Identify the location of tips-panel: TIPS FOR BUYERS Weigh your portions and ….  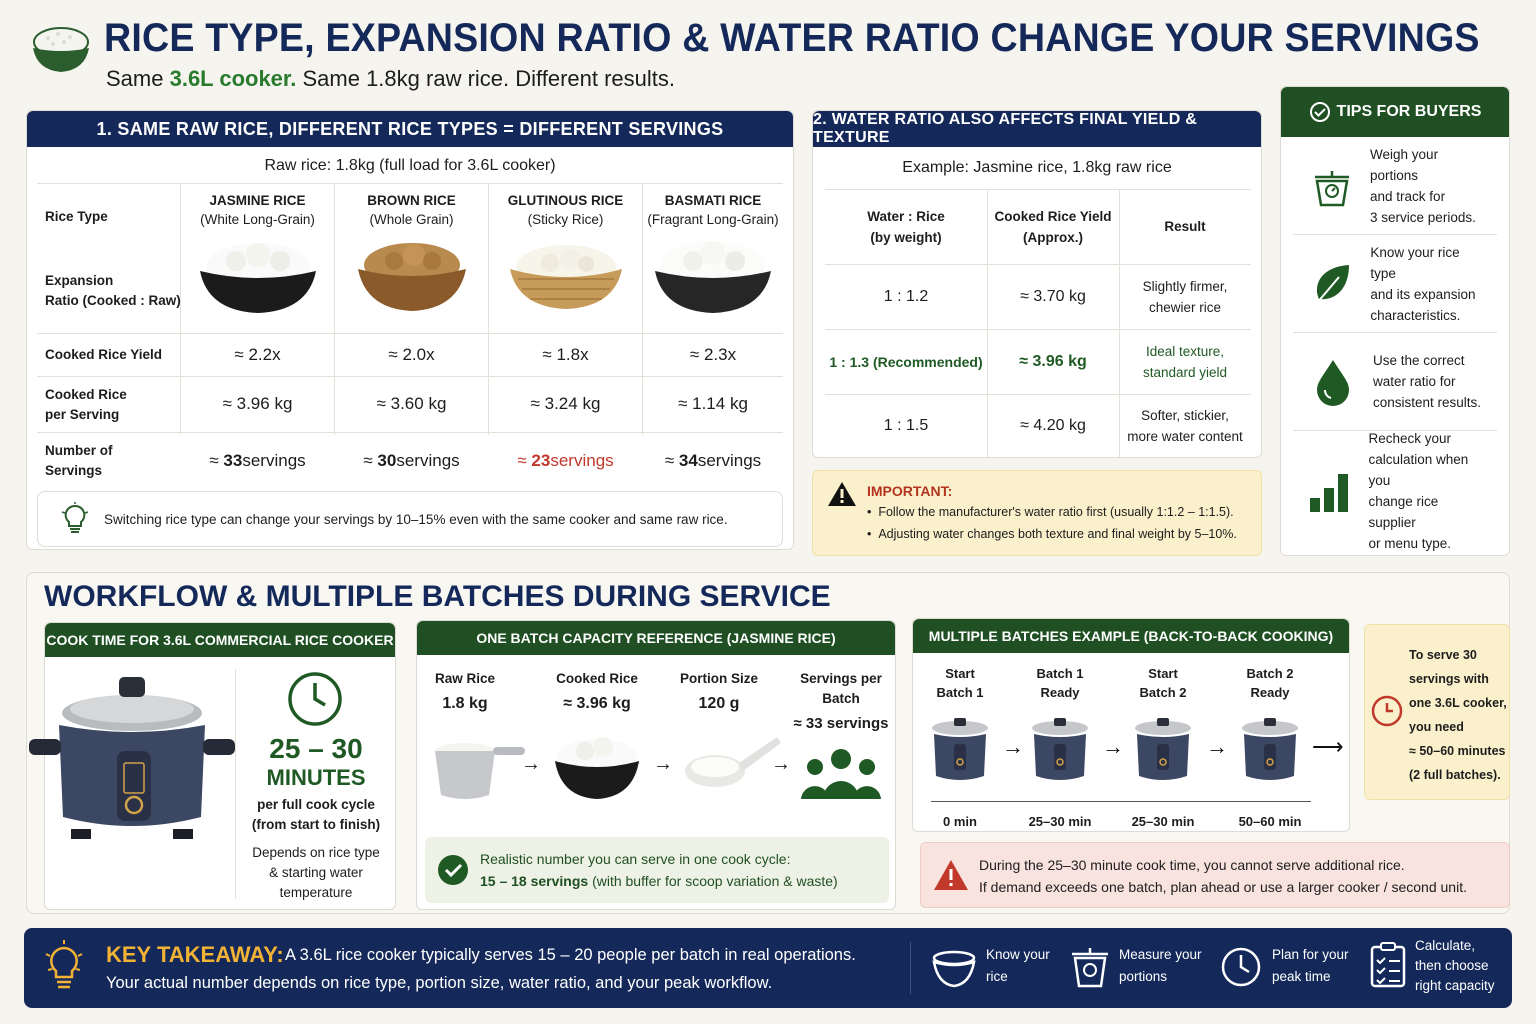
(1395, 321).